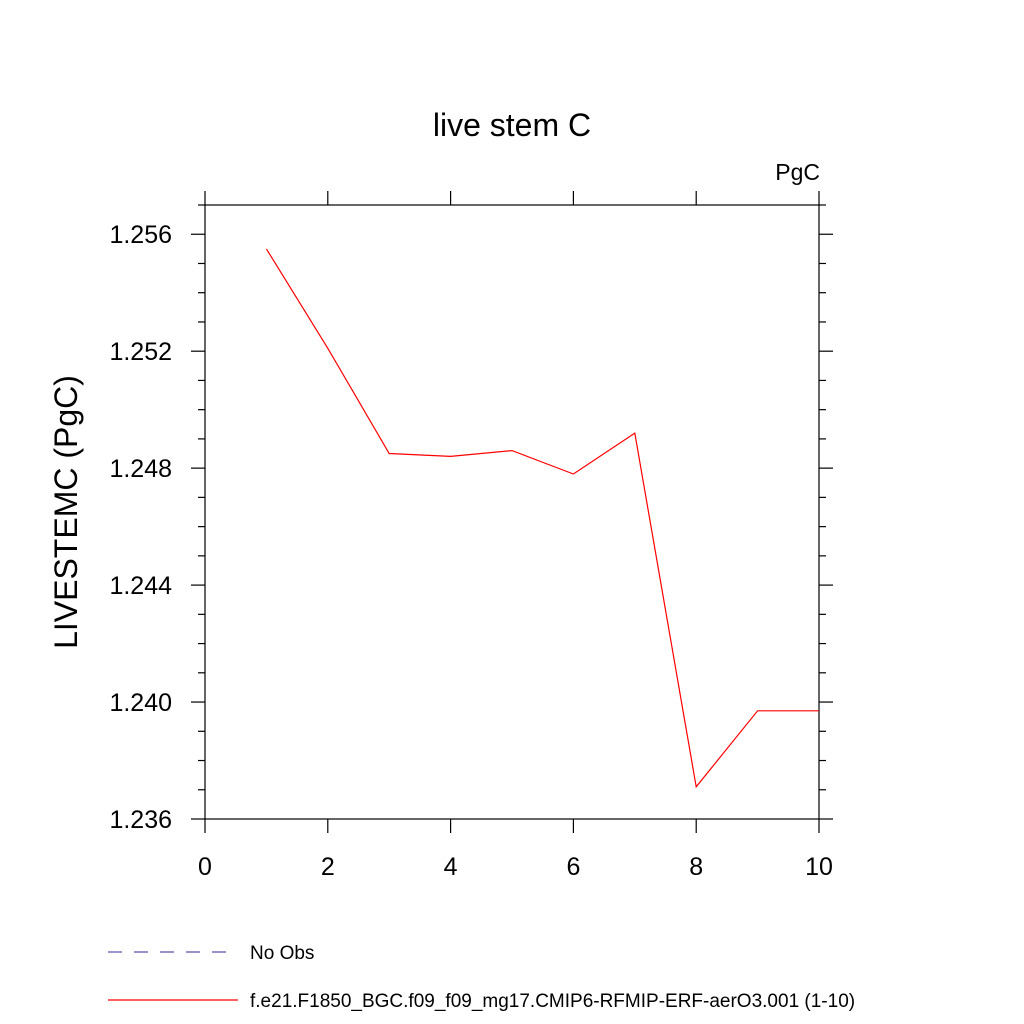 The width and height of the screenshot is (1024, 1024). Describe the element at coordinates (140, 703) in the screenshot. I see `y-tick-label: 1.240` at that location.